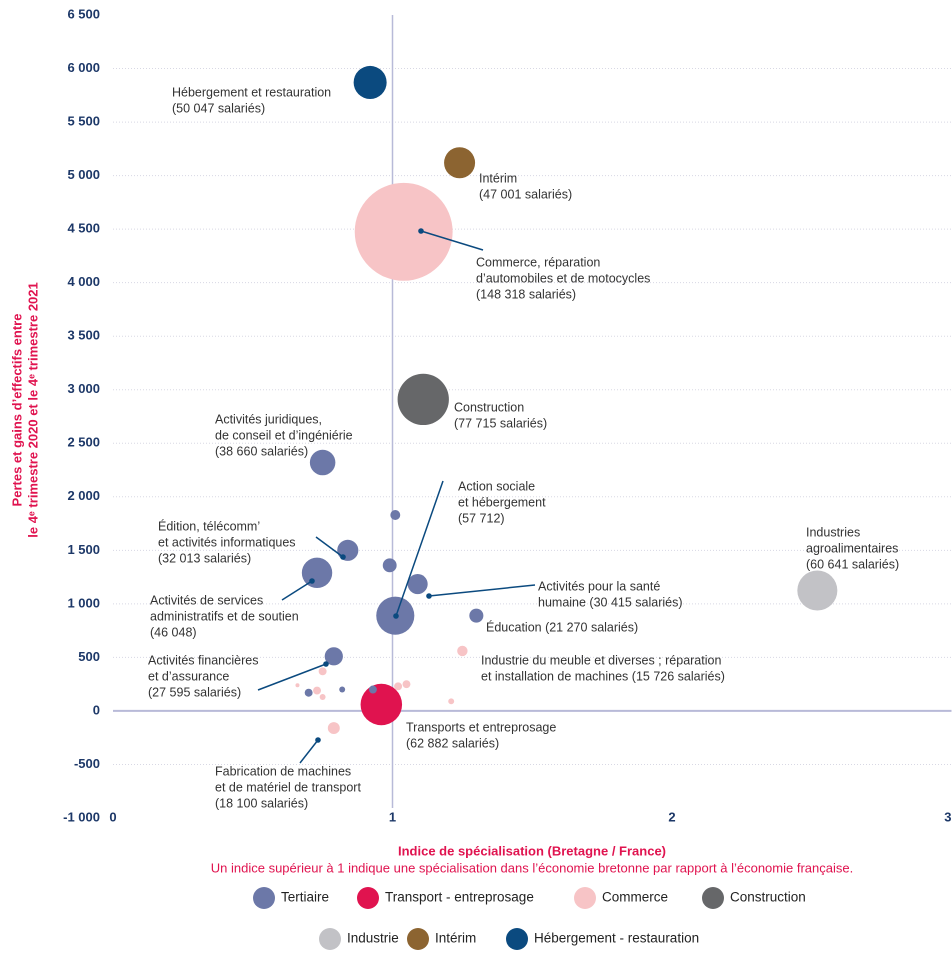 Image resolution: width=952 pixels, height=974 pixels. What do you see at coordinates (87, 763) in the screenshot?
I see `y-tick-label: -500` at bounding box center [87, 763].